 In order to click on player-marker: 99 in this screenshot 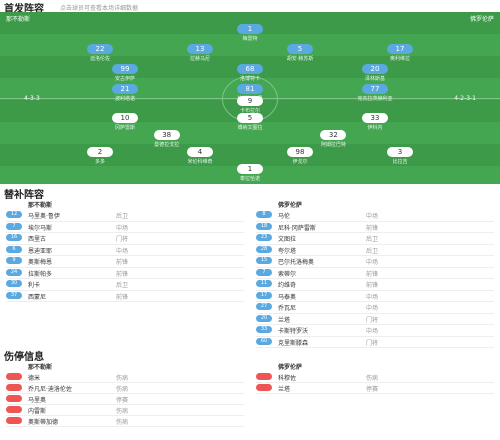, I will do `click(125, 69)`.